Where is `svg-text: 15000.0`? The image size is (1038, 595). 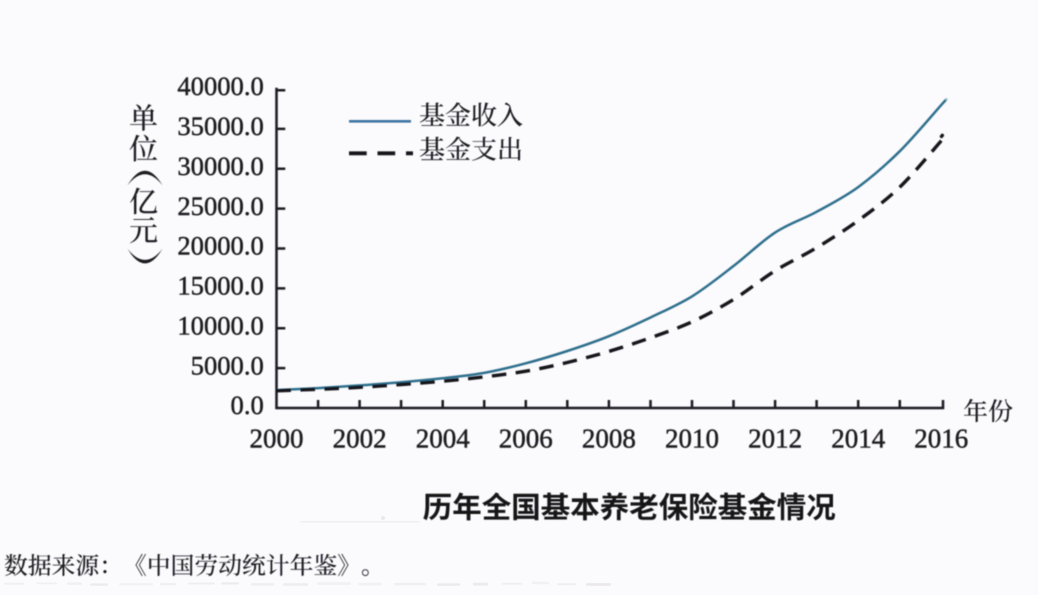
svg-text: 15000.0 is located at coordinates (220, 286).